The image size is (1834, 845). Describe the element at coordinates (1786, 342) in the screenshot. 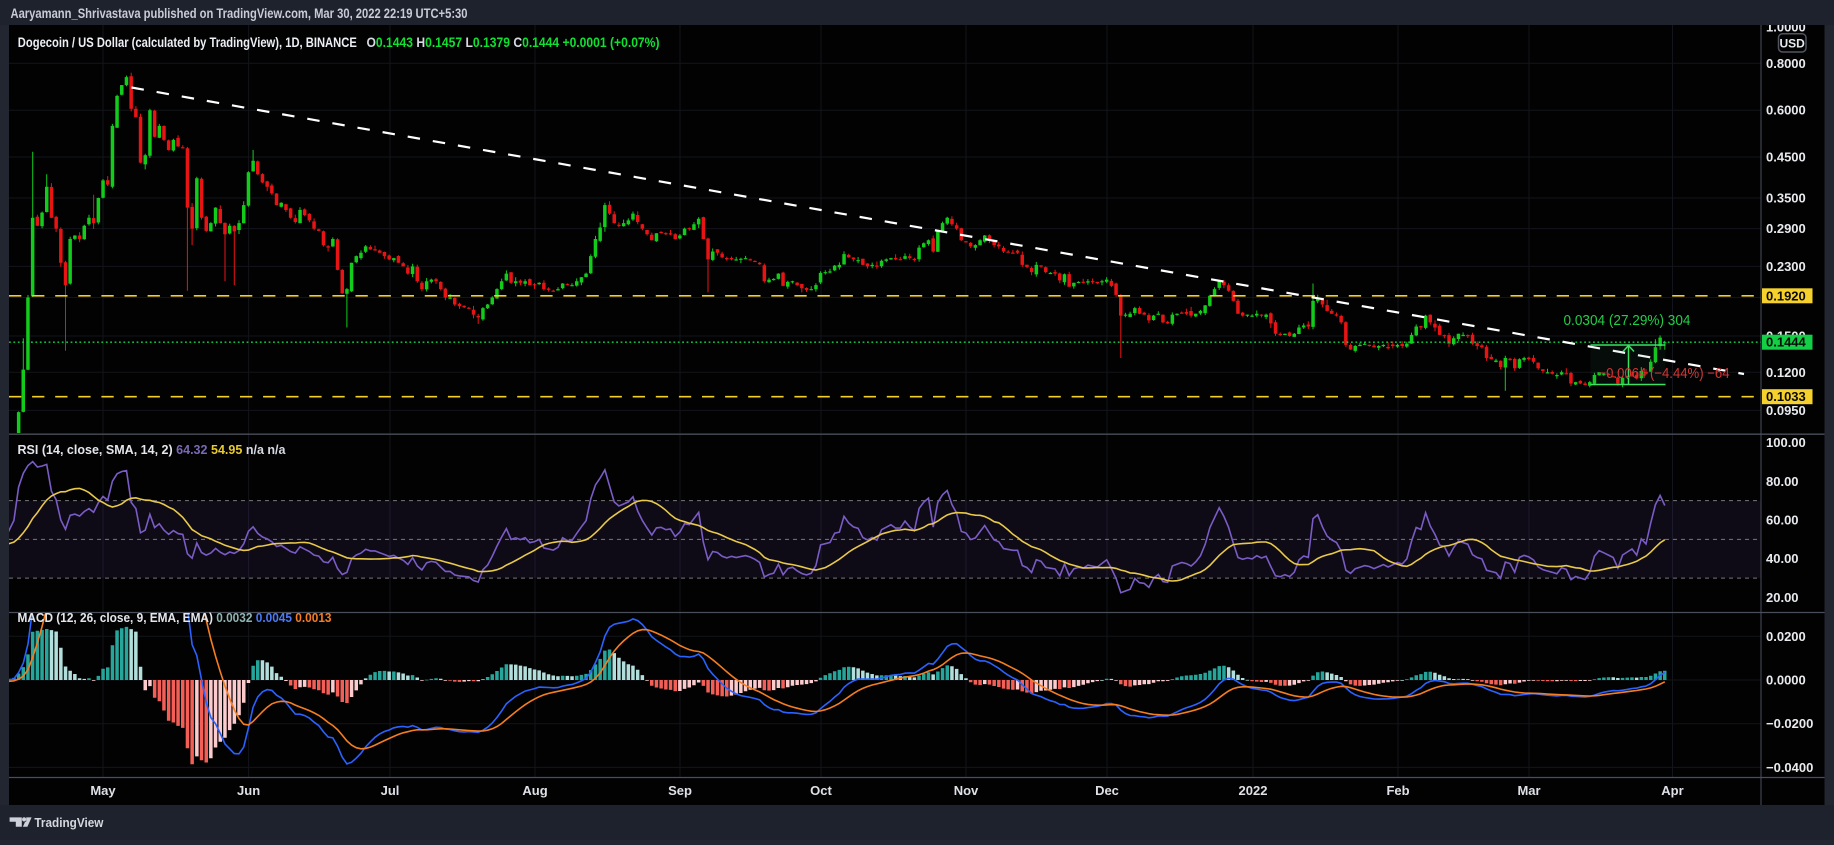

I see `svg-text: 0.1444` at that location.